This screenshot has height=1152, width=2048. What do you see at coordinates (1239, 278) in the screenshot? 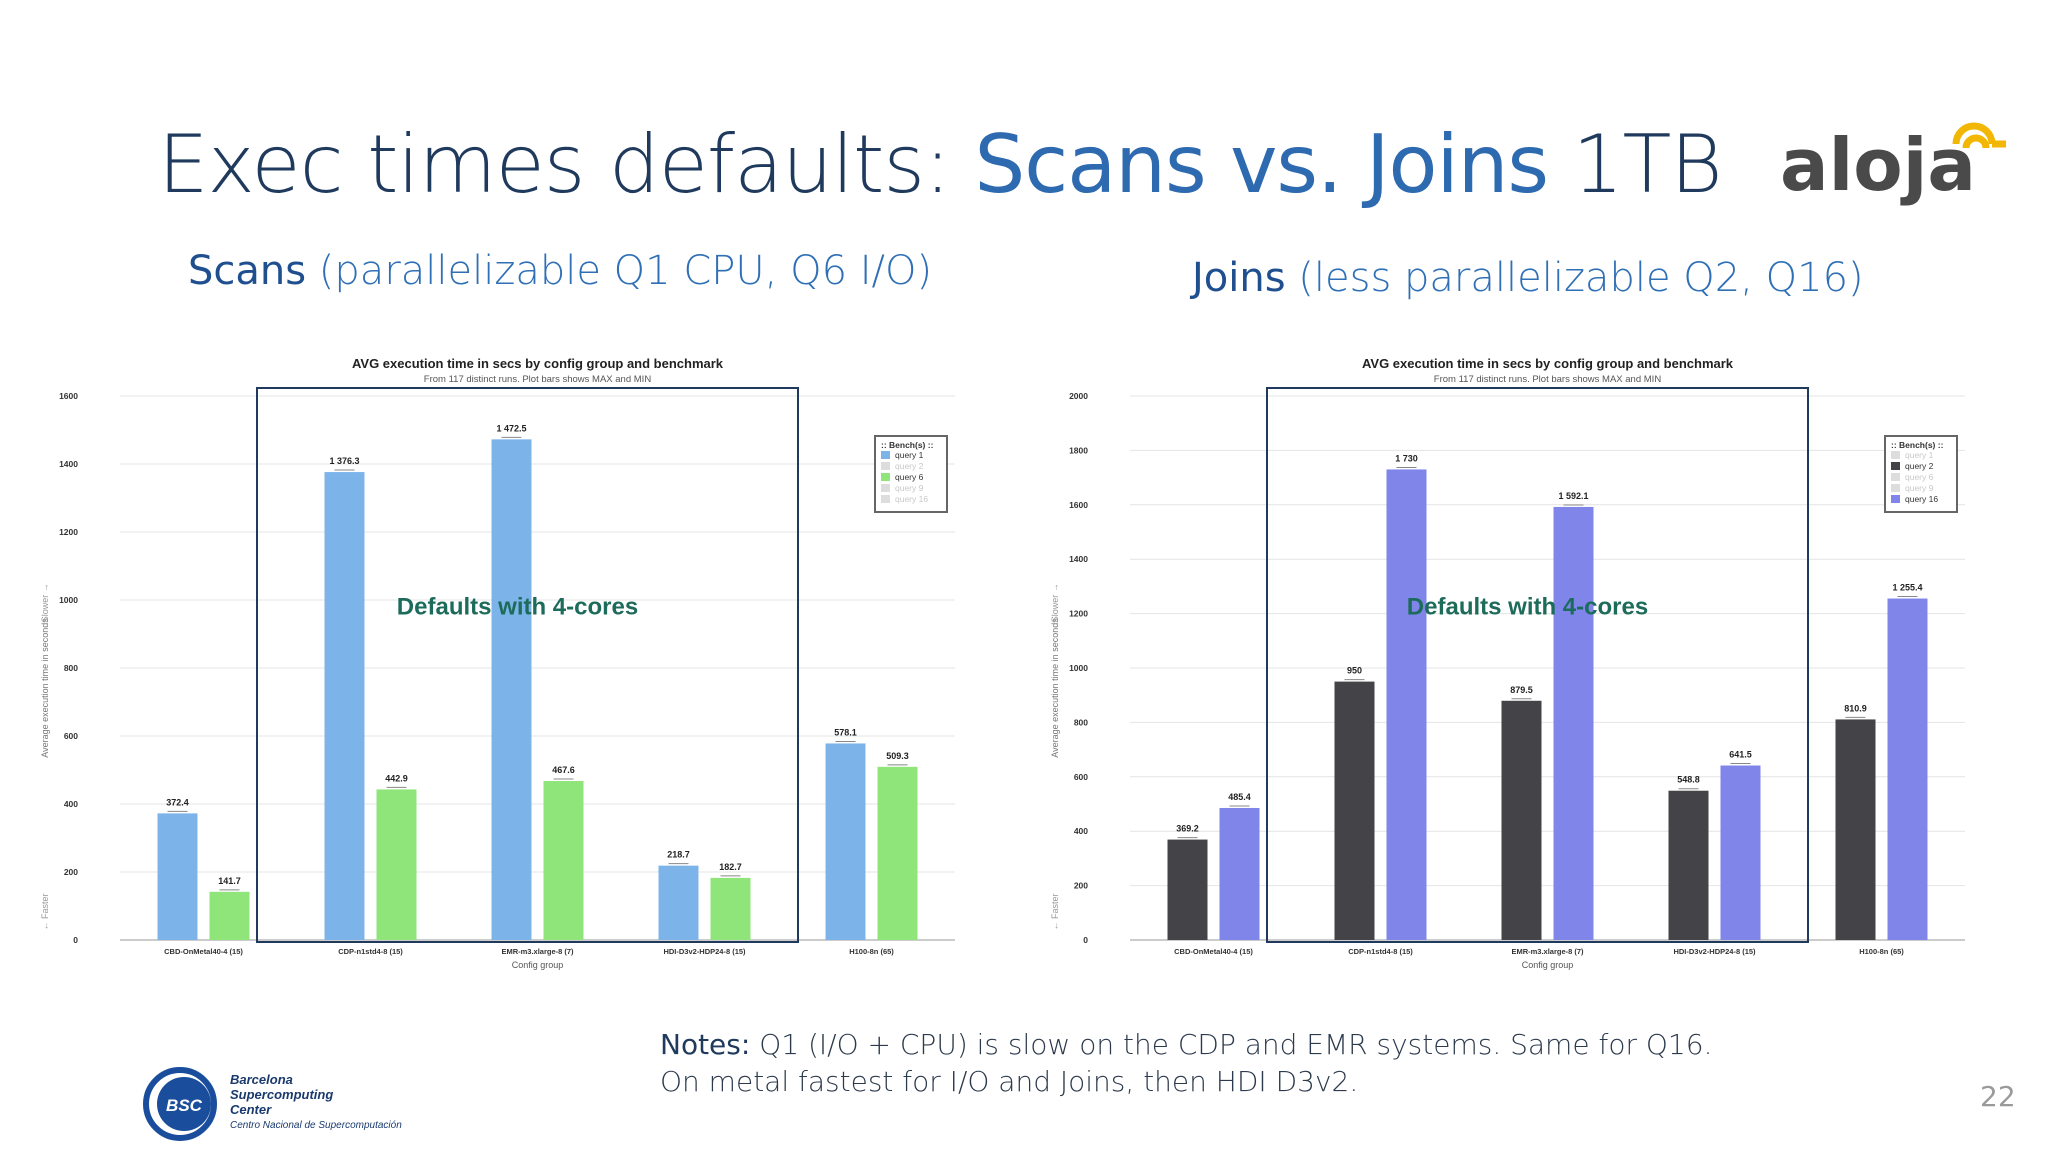
I see `joins-subtitle-strong: Joins` at bounding box center [1239, 278].